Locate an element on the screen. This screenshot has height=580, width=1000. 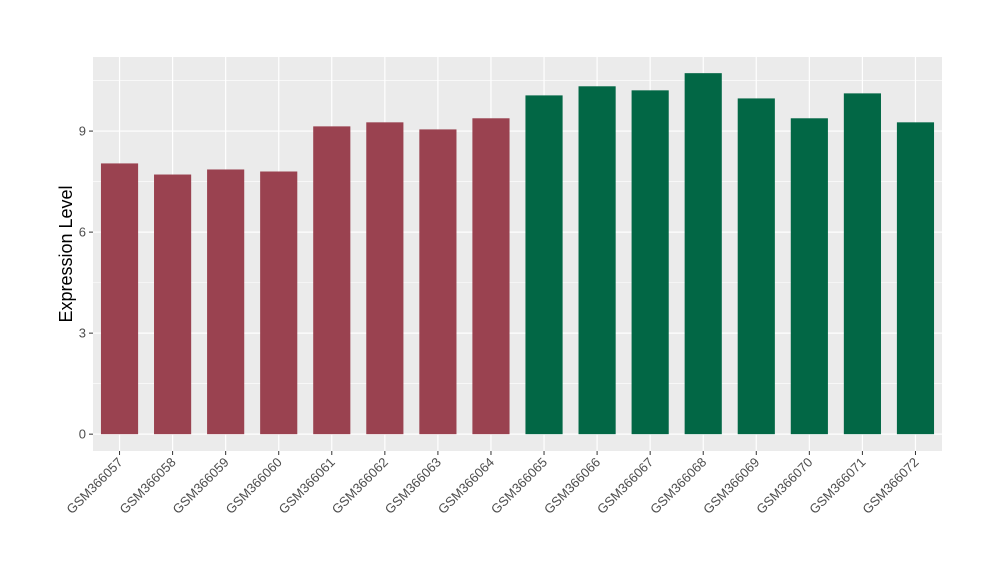
x-tick-label: GSM366067 is located at coordinates (625, 486).